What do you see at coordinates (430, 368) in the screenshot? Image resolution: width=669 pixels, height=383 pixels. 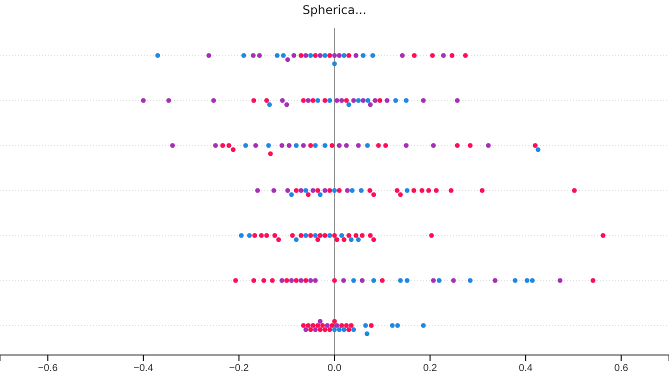 I see `x-tick-label: 0.2` at bounding box center [430, 368].